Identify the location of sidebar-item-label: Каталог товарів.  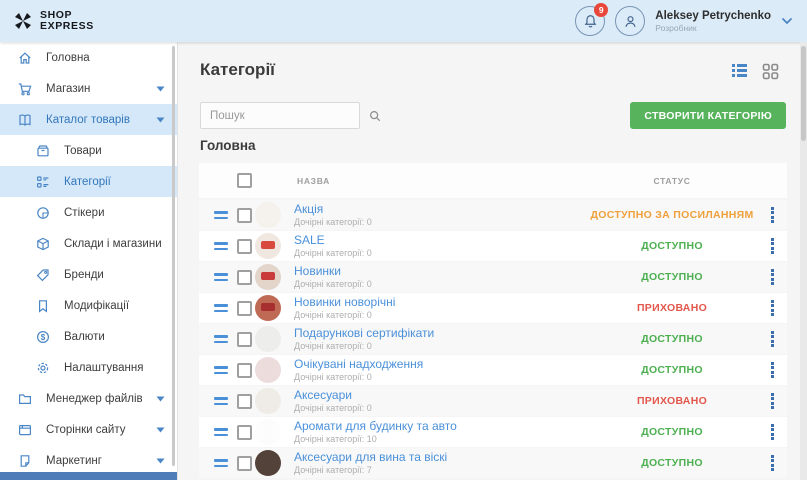
(88, 119).